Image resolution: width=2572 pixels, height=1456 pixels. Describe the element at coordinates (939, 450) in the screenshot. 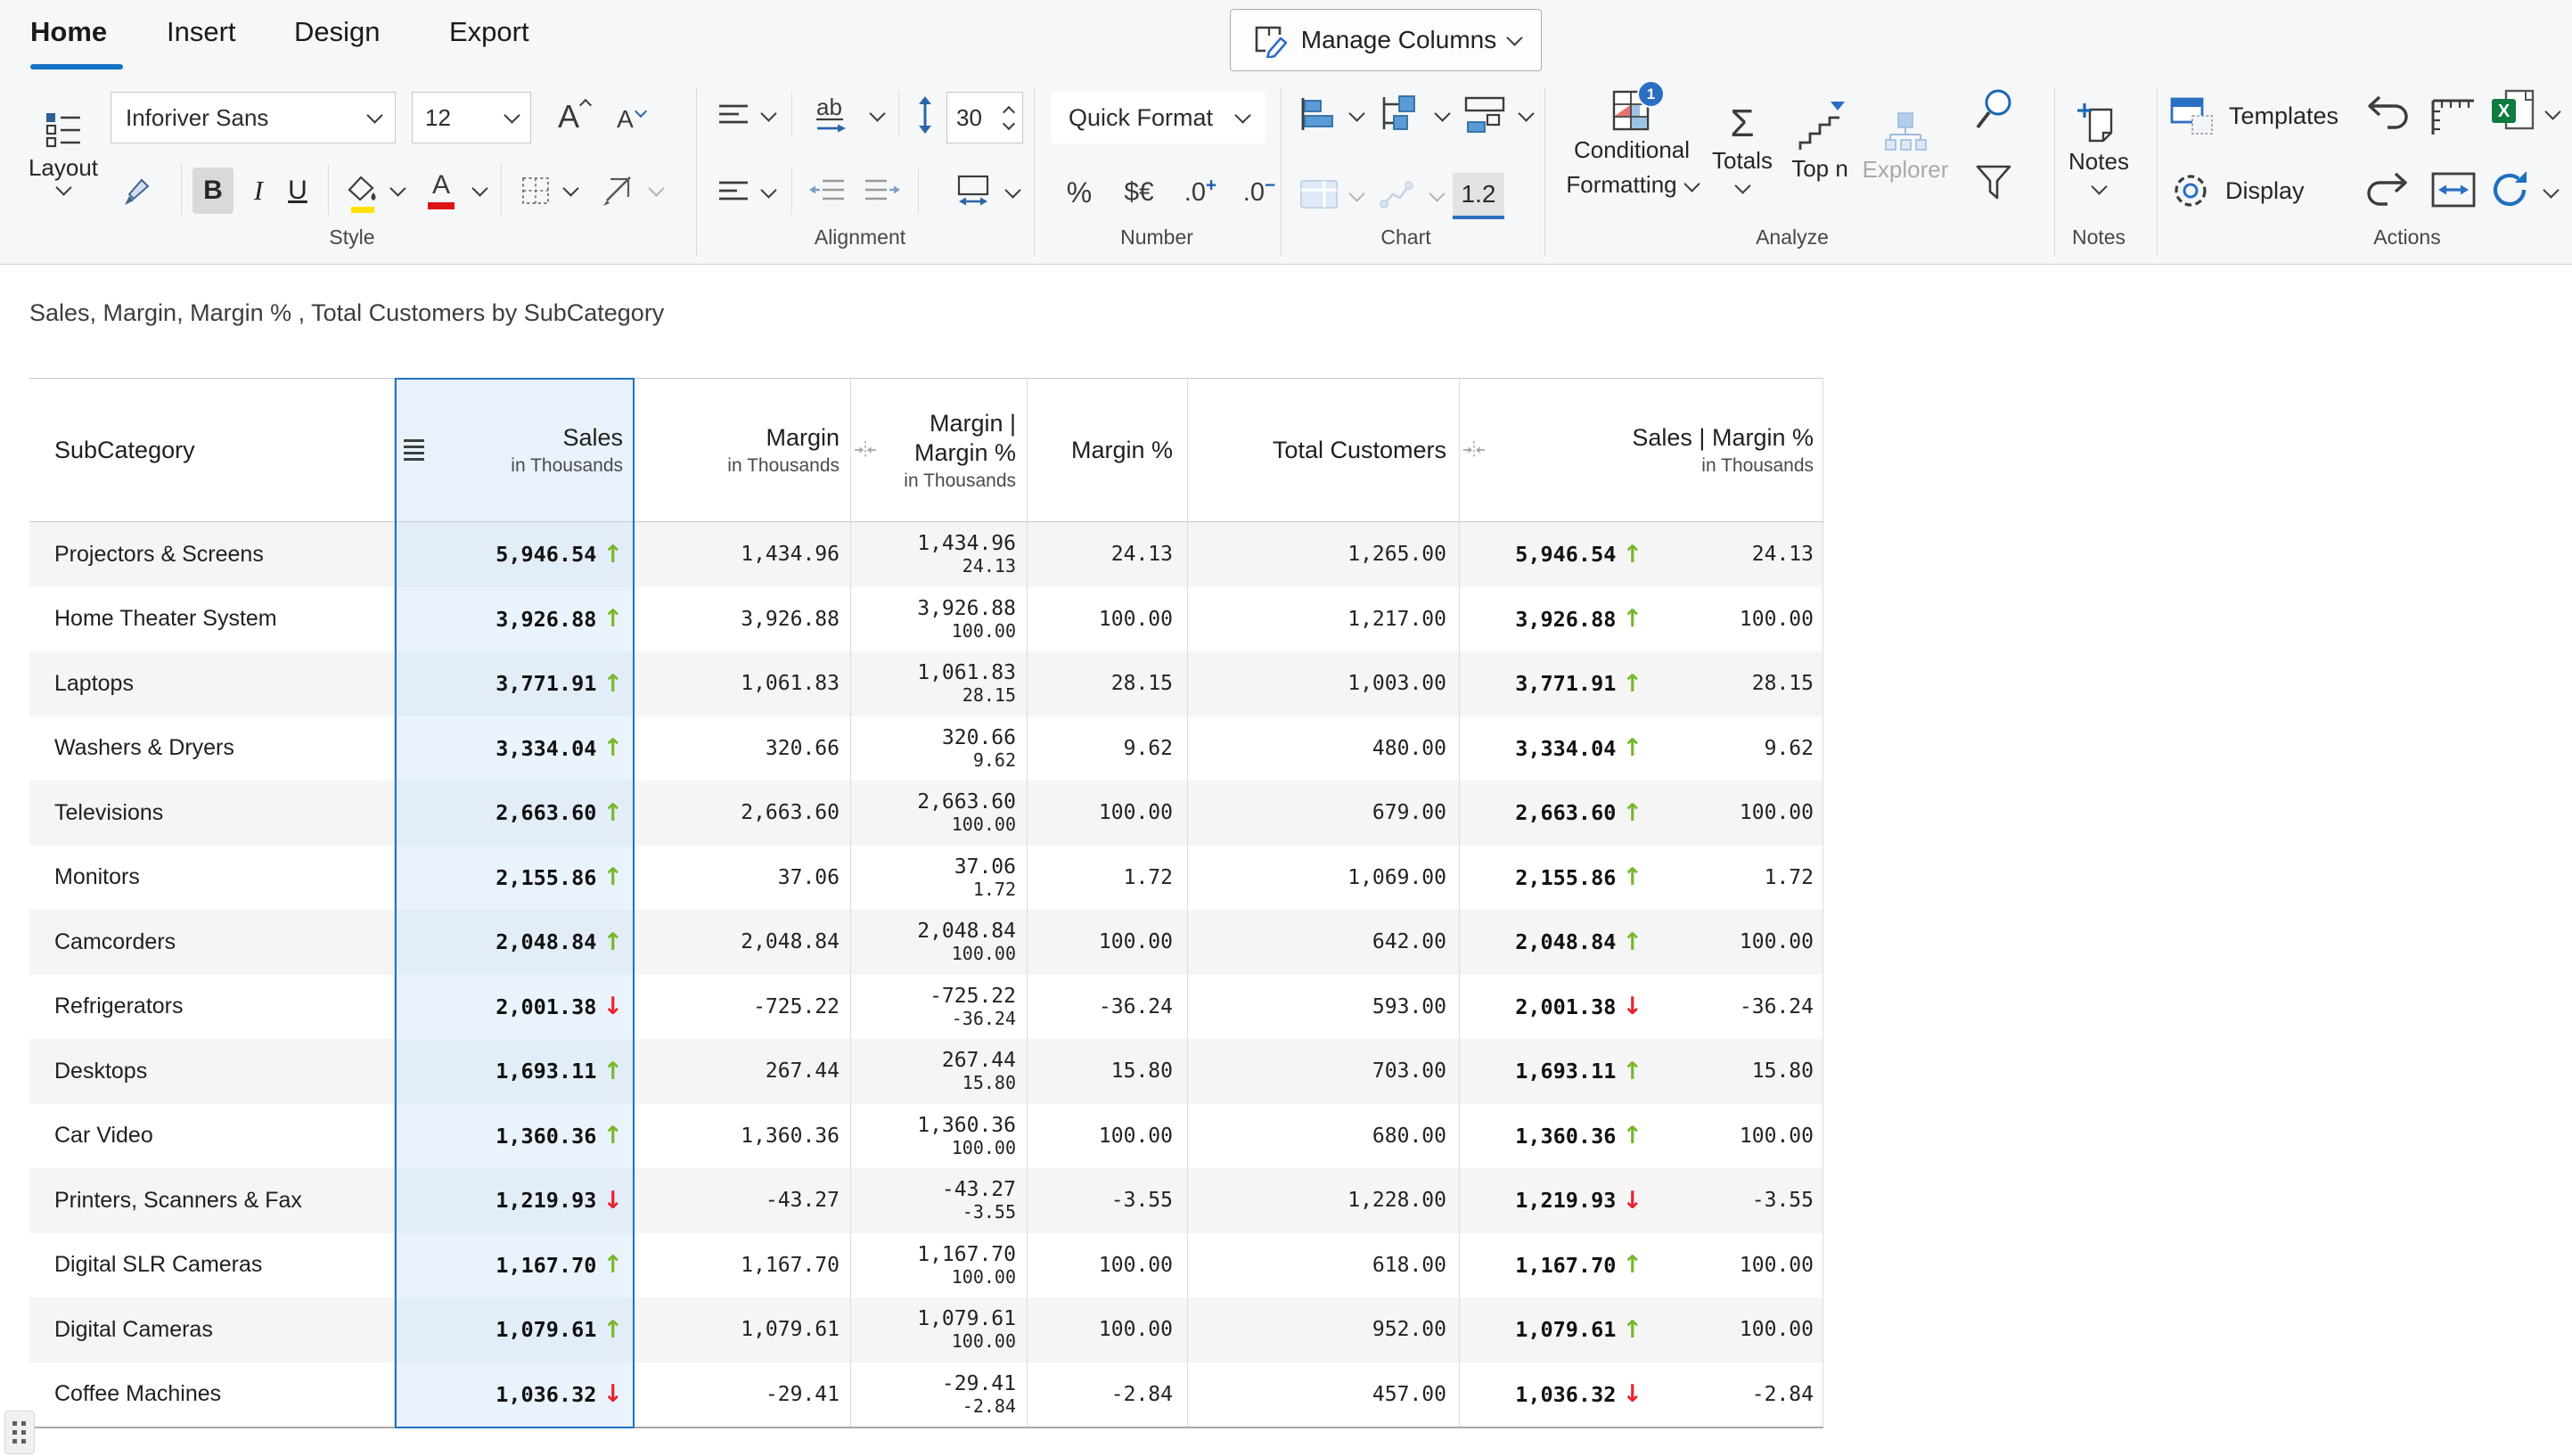

I see `header-margin-marginpct: Margin | Margin % in Thousands` at that location.